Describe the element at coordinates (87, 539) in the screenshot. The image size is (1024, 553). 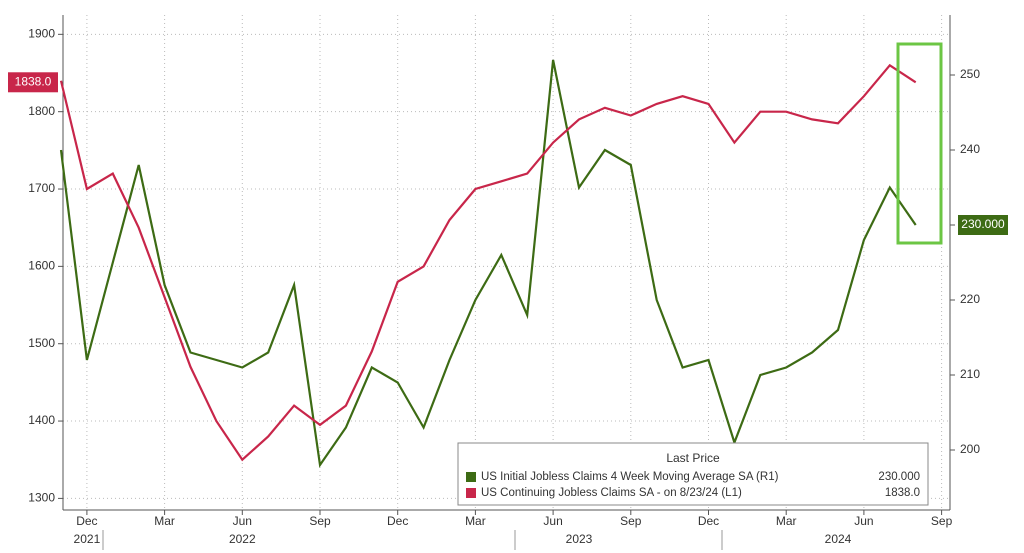
I see `year-label: 2021` at that location.